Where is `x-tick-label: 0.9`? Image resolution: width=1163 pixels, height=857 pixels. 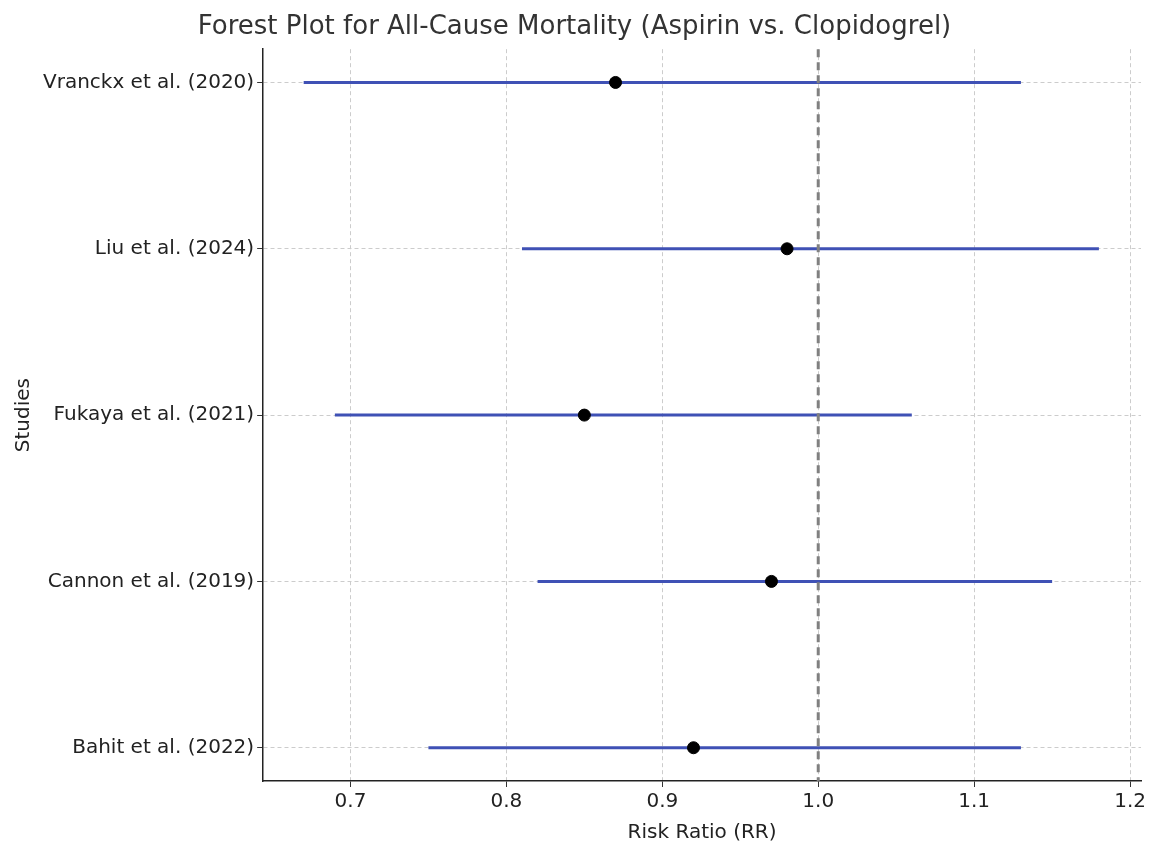
x-tick-label: 0.9 is located at coordinates (662, 800).